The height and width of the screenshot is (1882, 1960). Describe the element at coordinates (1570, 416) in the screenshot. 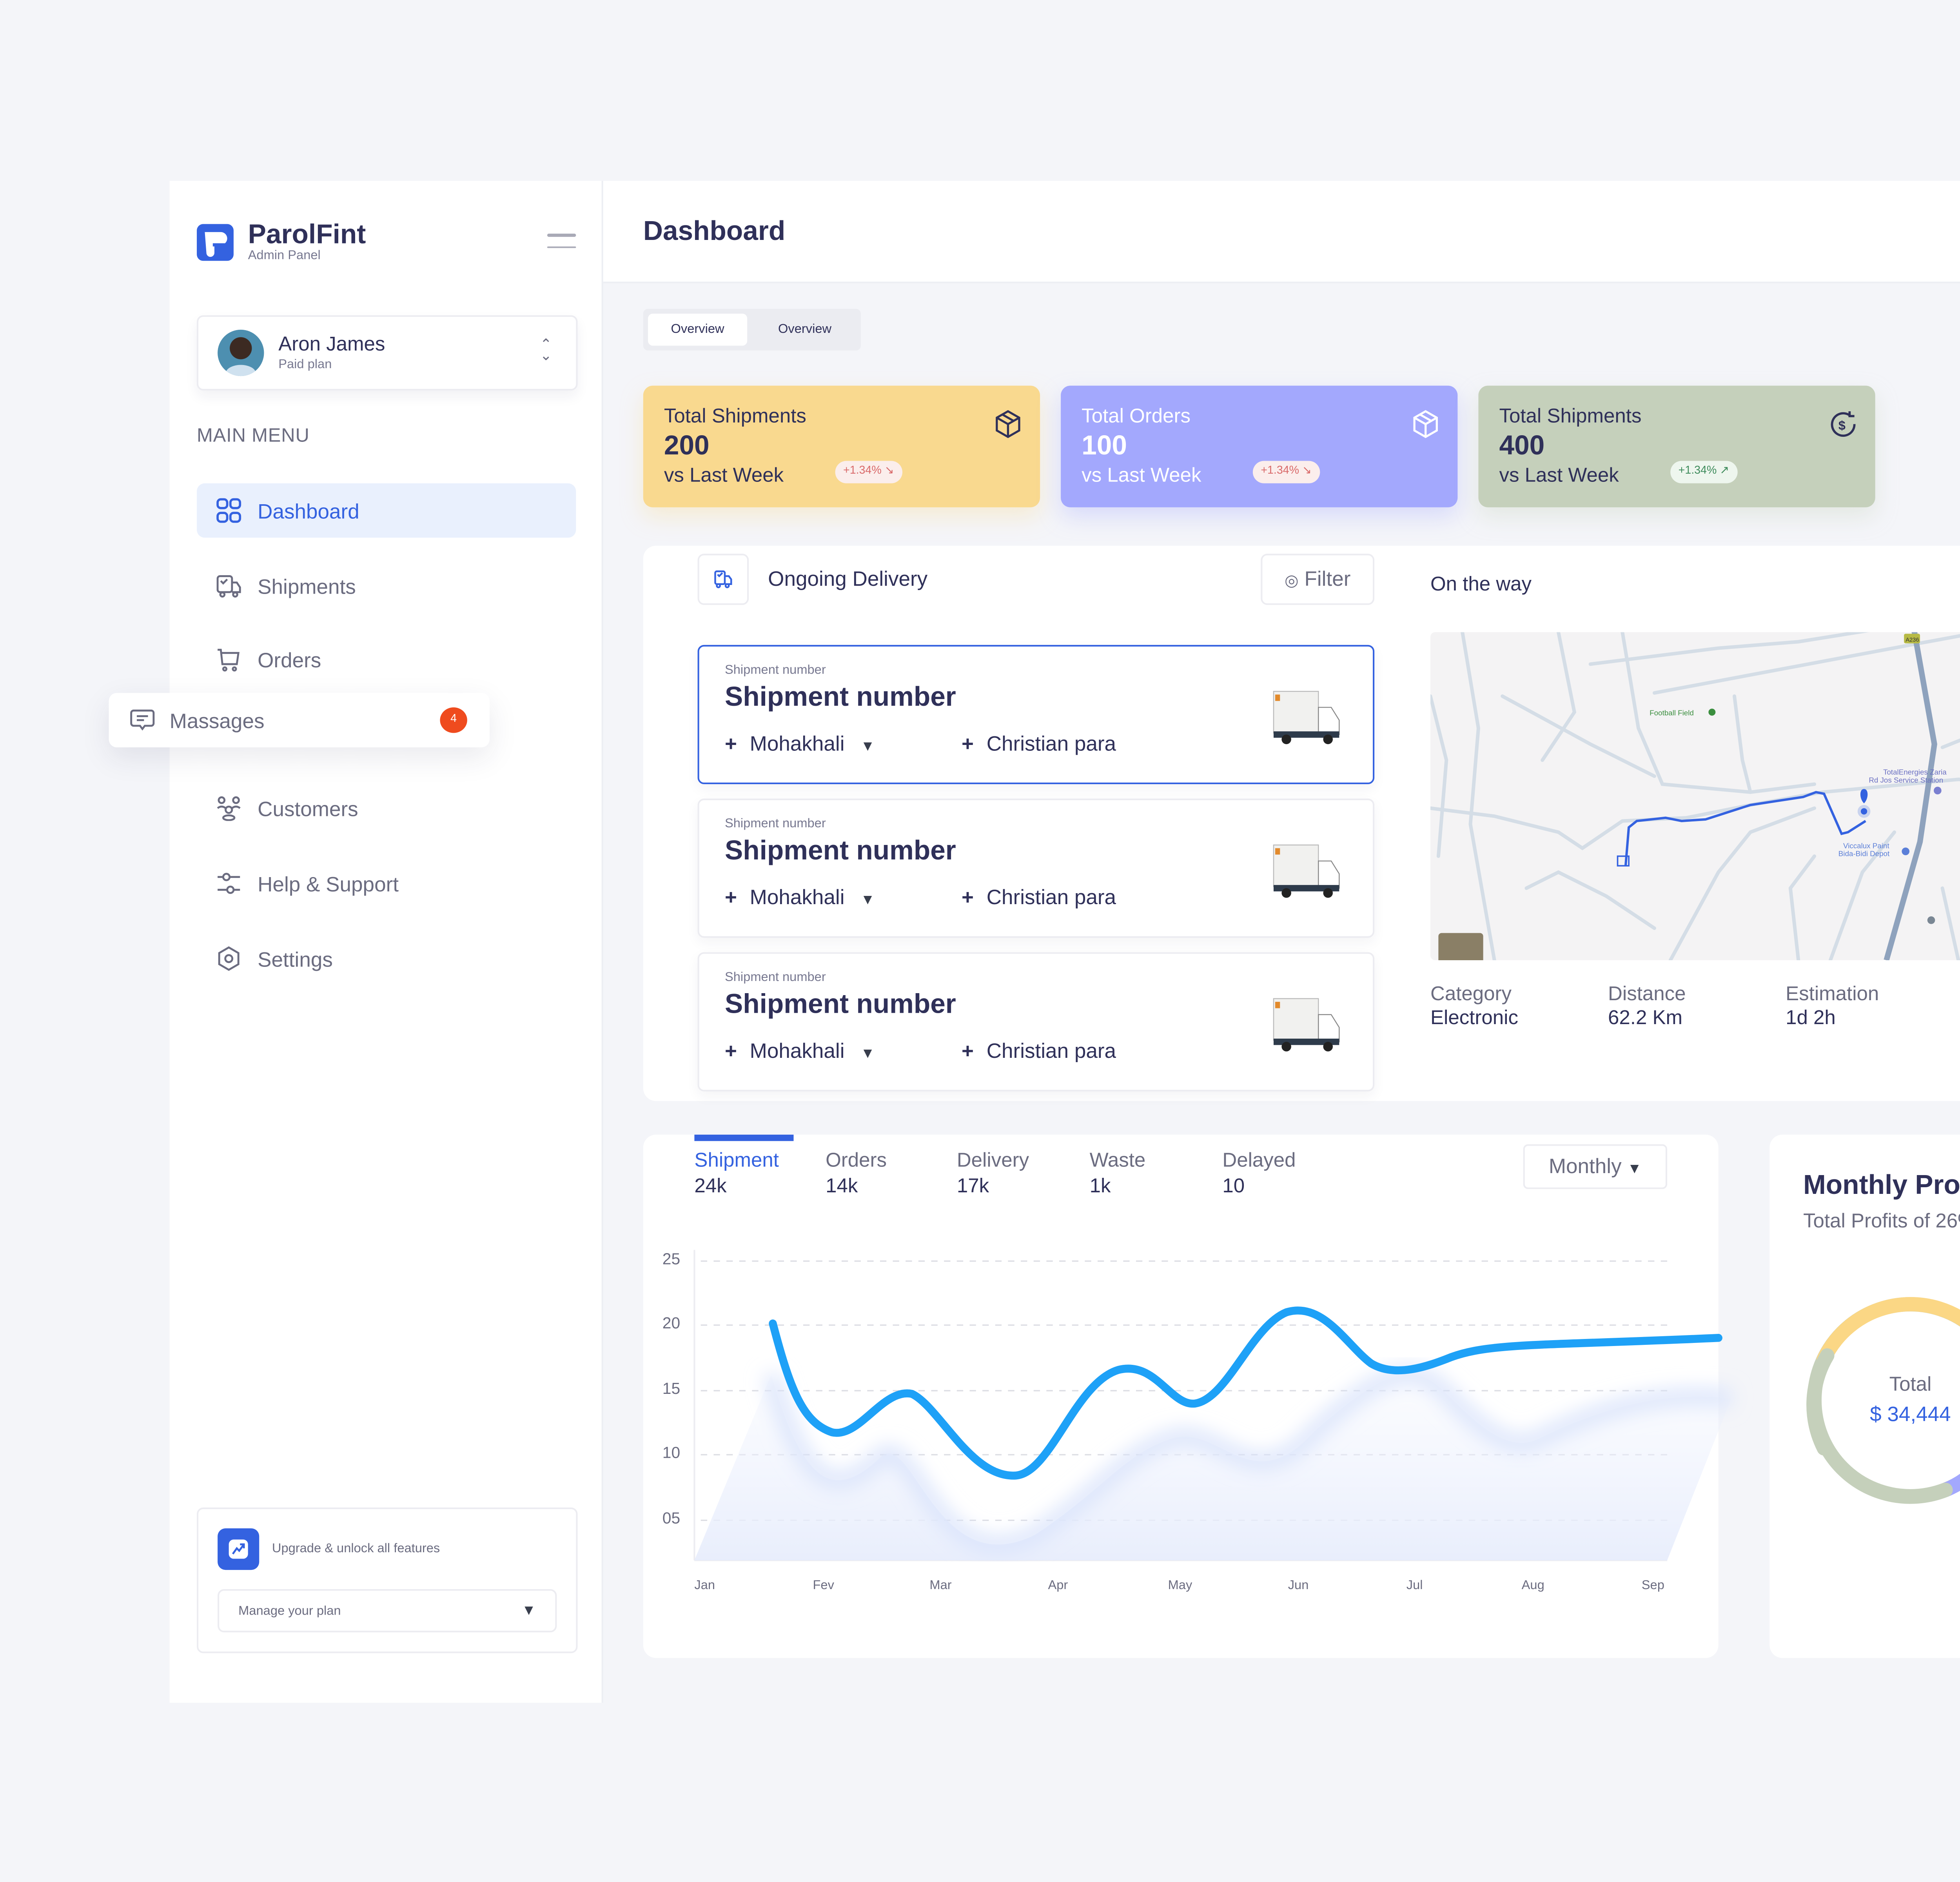

I see `kpi-title: Total Shipments` at that location.